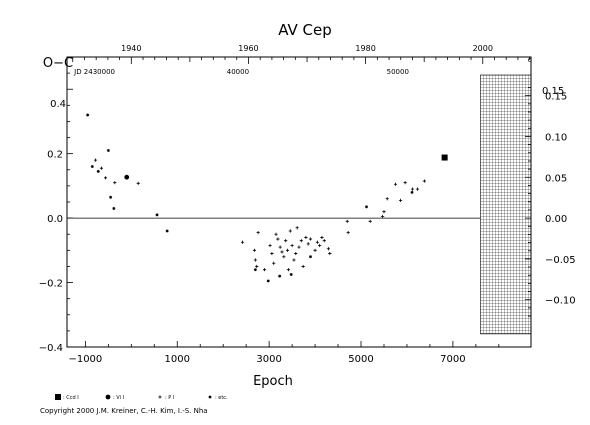  Describe the element at coordinates (58, 104) in the screenshot. I see `left-marker-label: 0.4` at that location.